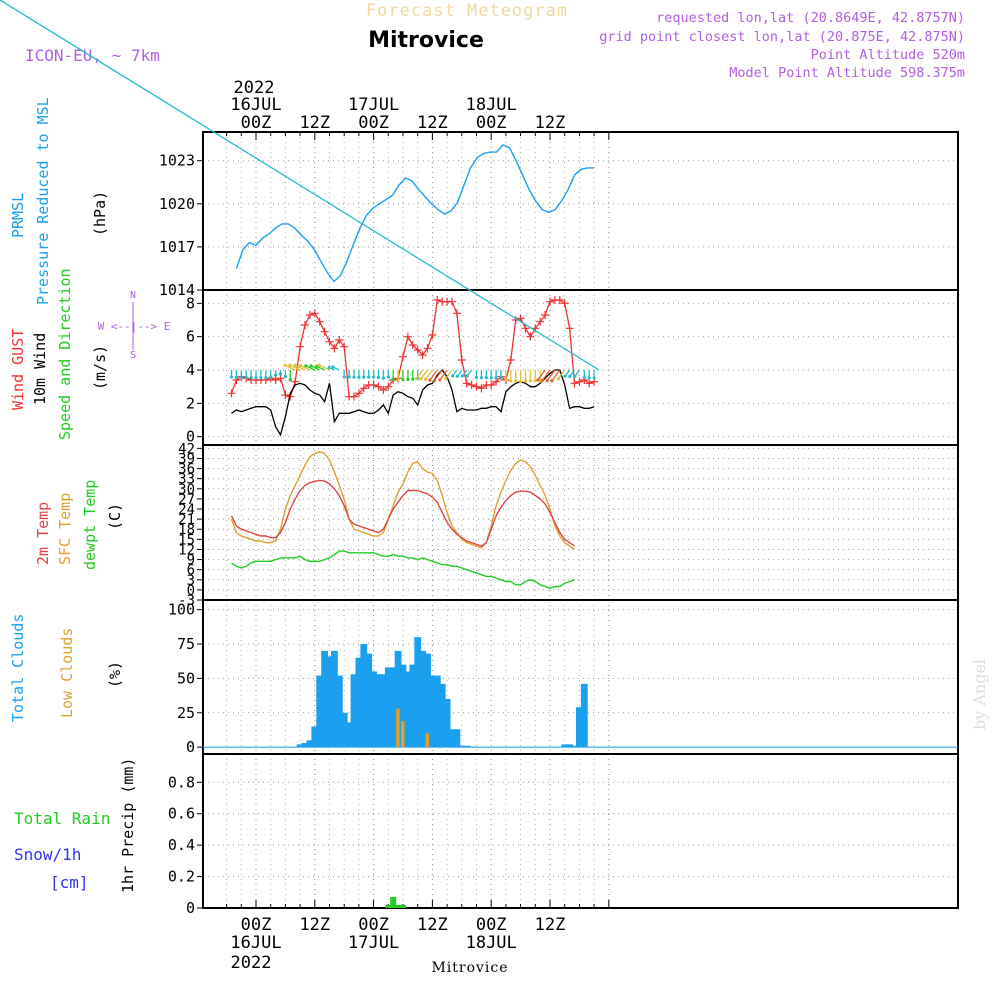 This screenshot has height=1000, width=1000. Describe the element at coordinates (133, 355) in the screenshot. I see `wind-compass-s: S` at that location.